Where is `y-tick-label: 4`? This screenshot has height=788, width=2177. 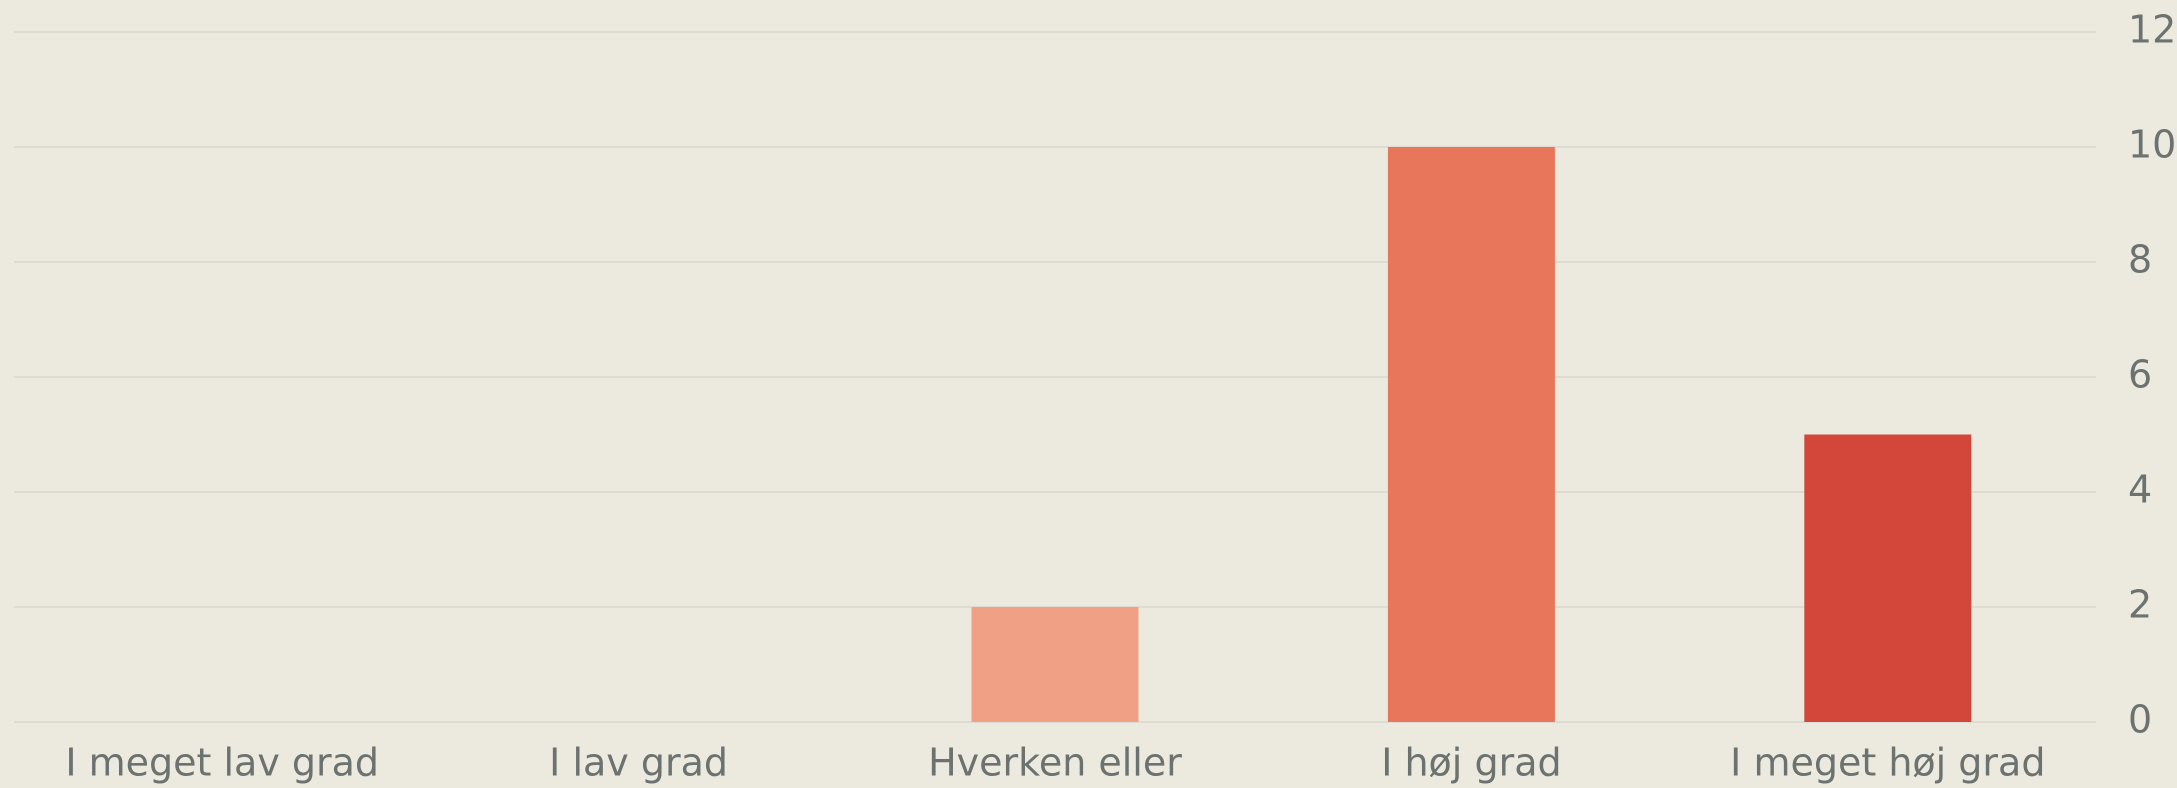
y-tick-label: 4 is located at coordinates (2140, 490).